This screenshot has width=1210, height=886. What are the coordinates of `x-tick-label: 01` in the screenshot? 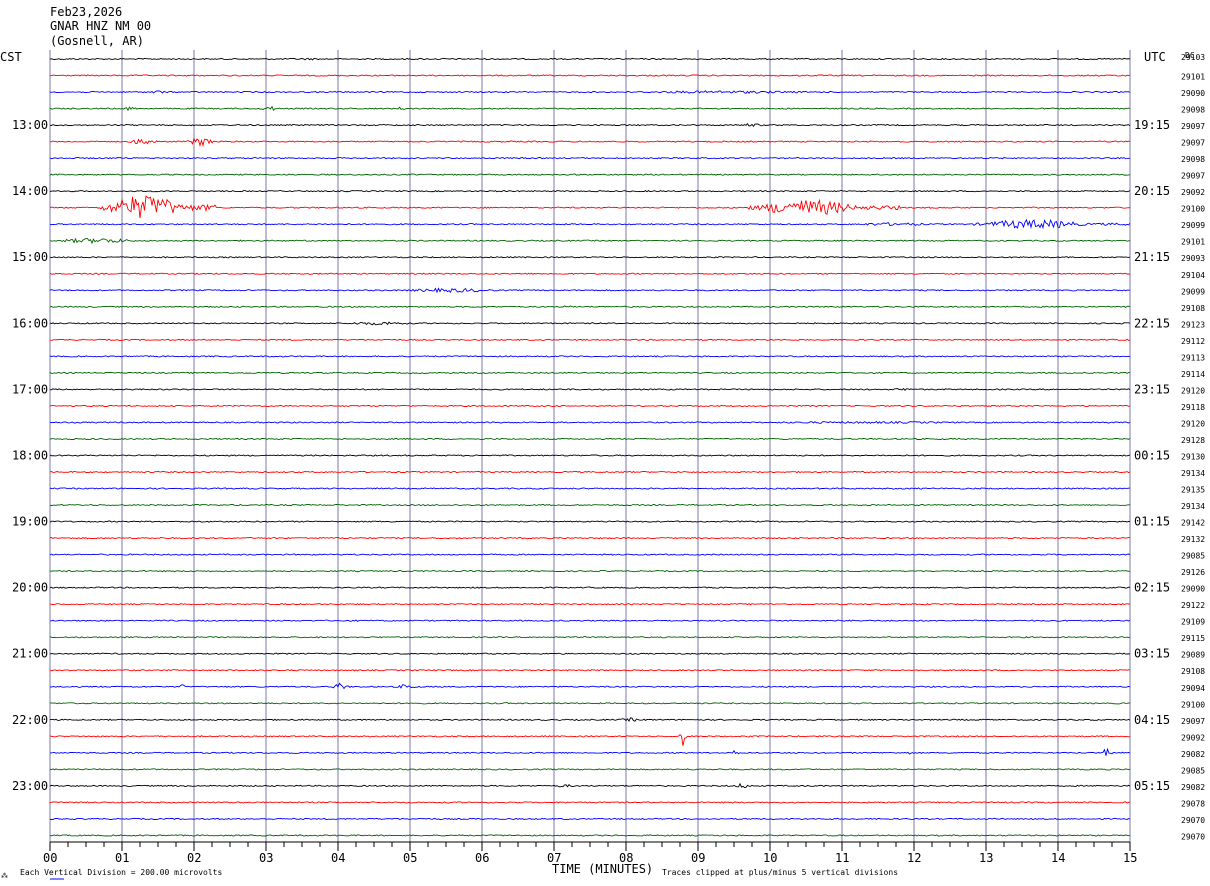 It's located at (122, 858).